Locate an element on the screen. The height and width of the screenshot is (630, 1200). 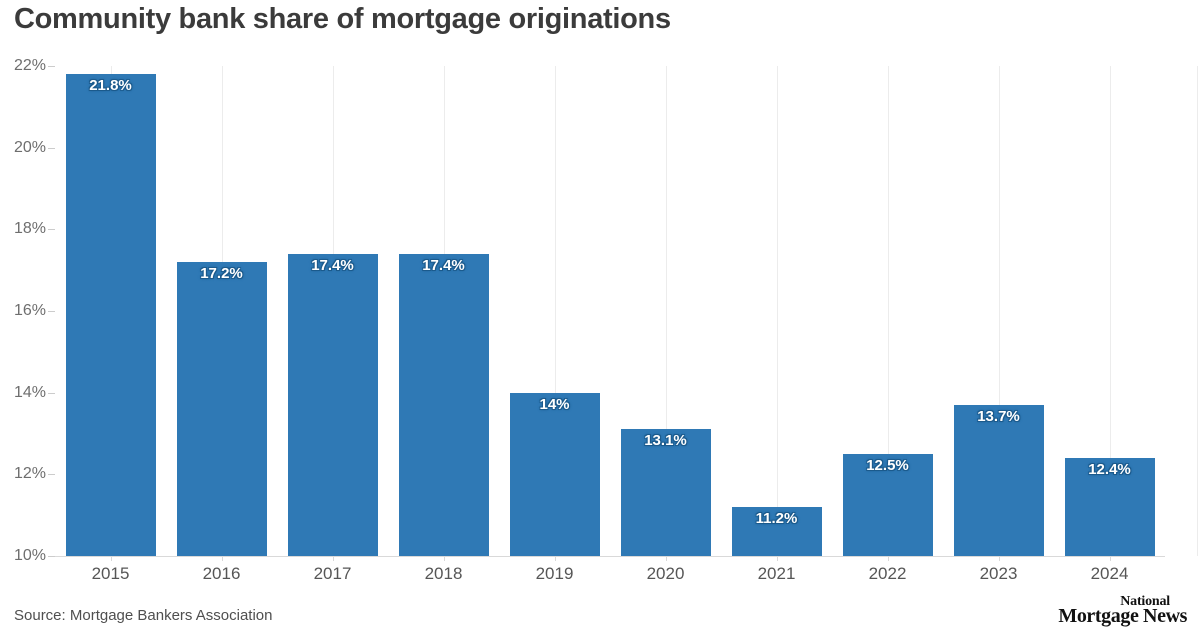
bar-2021 is located at coordinates (776, 531).